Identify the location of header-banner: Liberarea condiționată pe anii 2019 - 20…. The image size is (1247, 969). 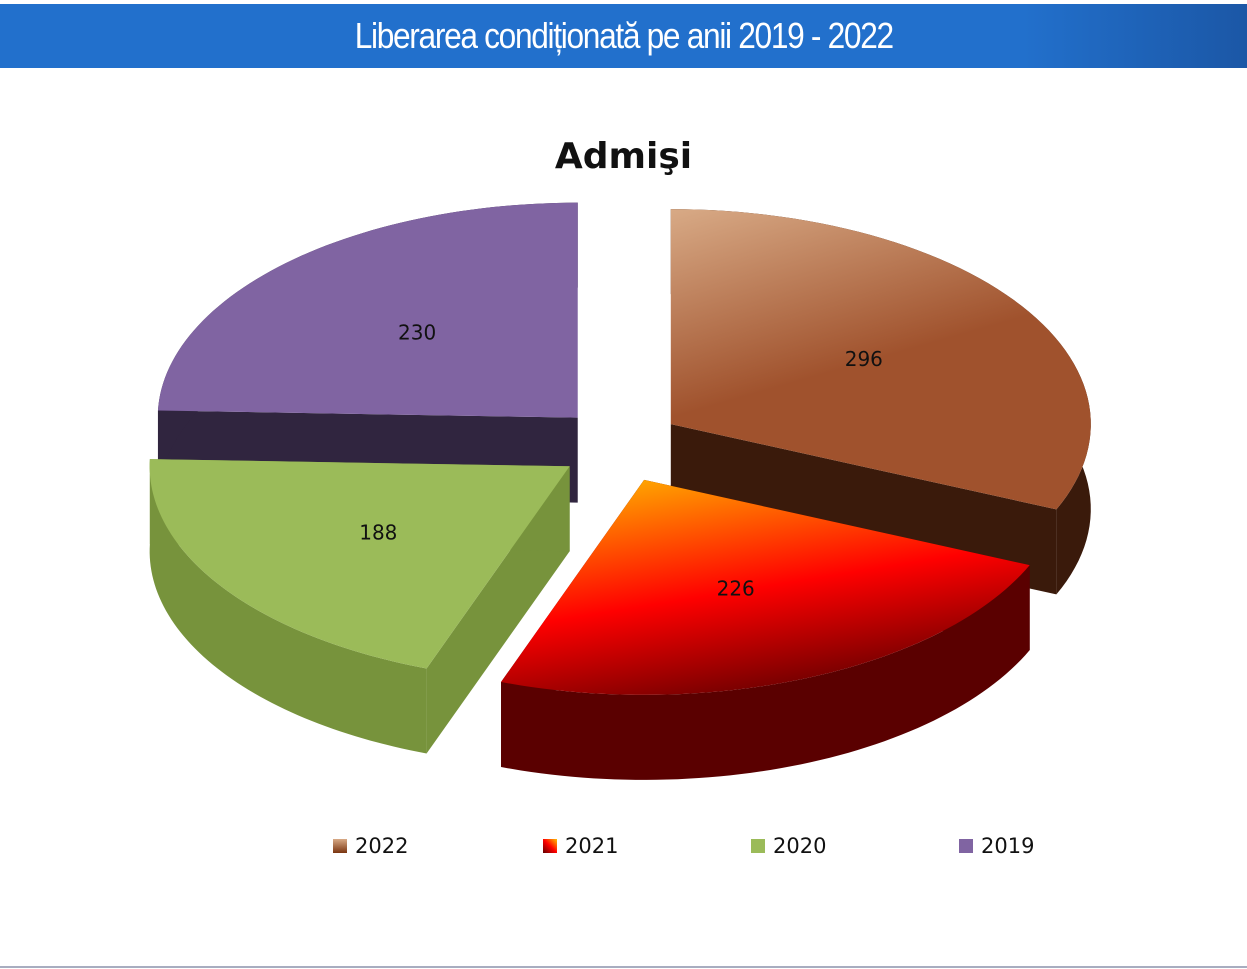
(623, 36).